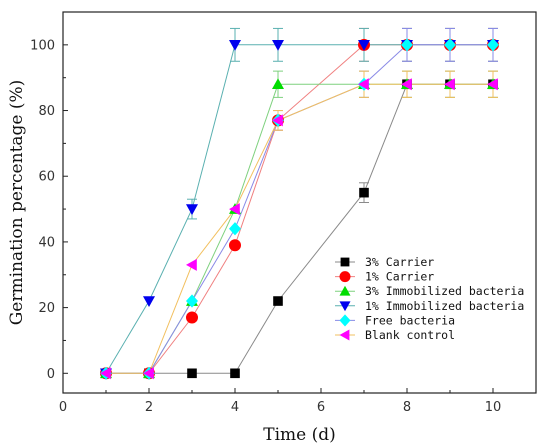 Image resolution: width=550 pixels, height=447 pixels. What do you see at coordinates (493, 407) in the screenshot?
I see `x-tick-label: 10` at bounding box center [493, 407].